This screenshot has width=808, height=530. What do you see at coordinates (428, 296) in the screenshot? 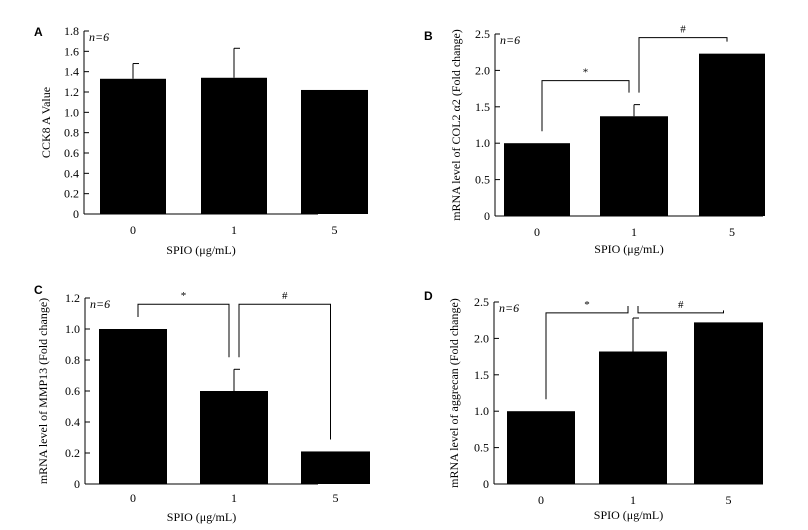
I see `panel-label: D` at bounding box center [428, 296].